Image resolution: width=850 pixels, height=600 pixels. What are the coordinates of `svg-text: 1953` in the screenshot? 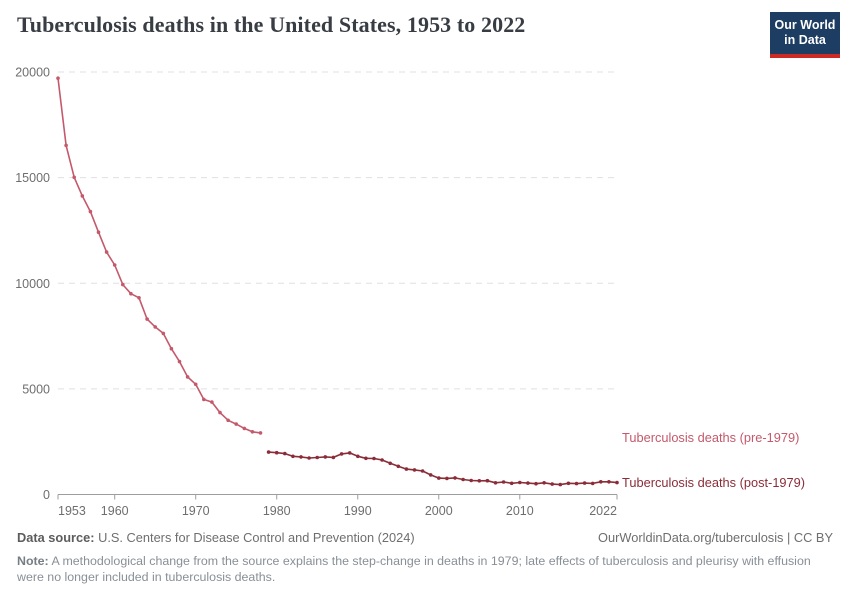 It's located at (72, 511).